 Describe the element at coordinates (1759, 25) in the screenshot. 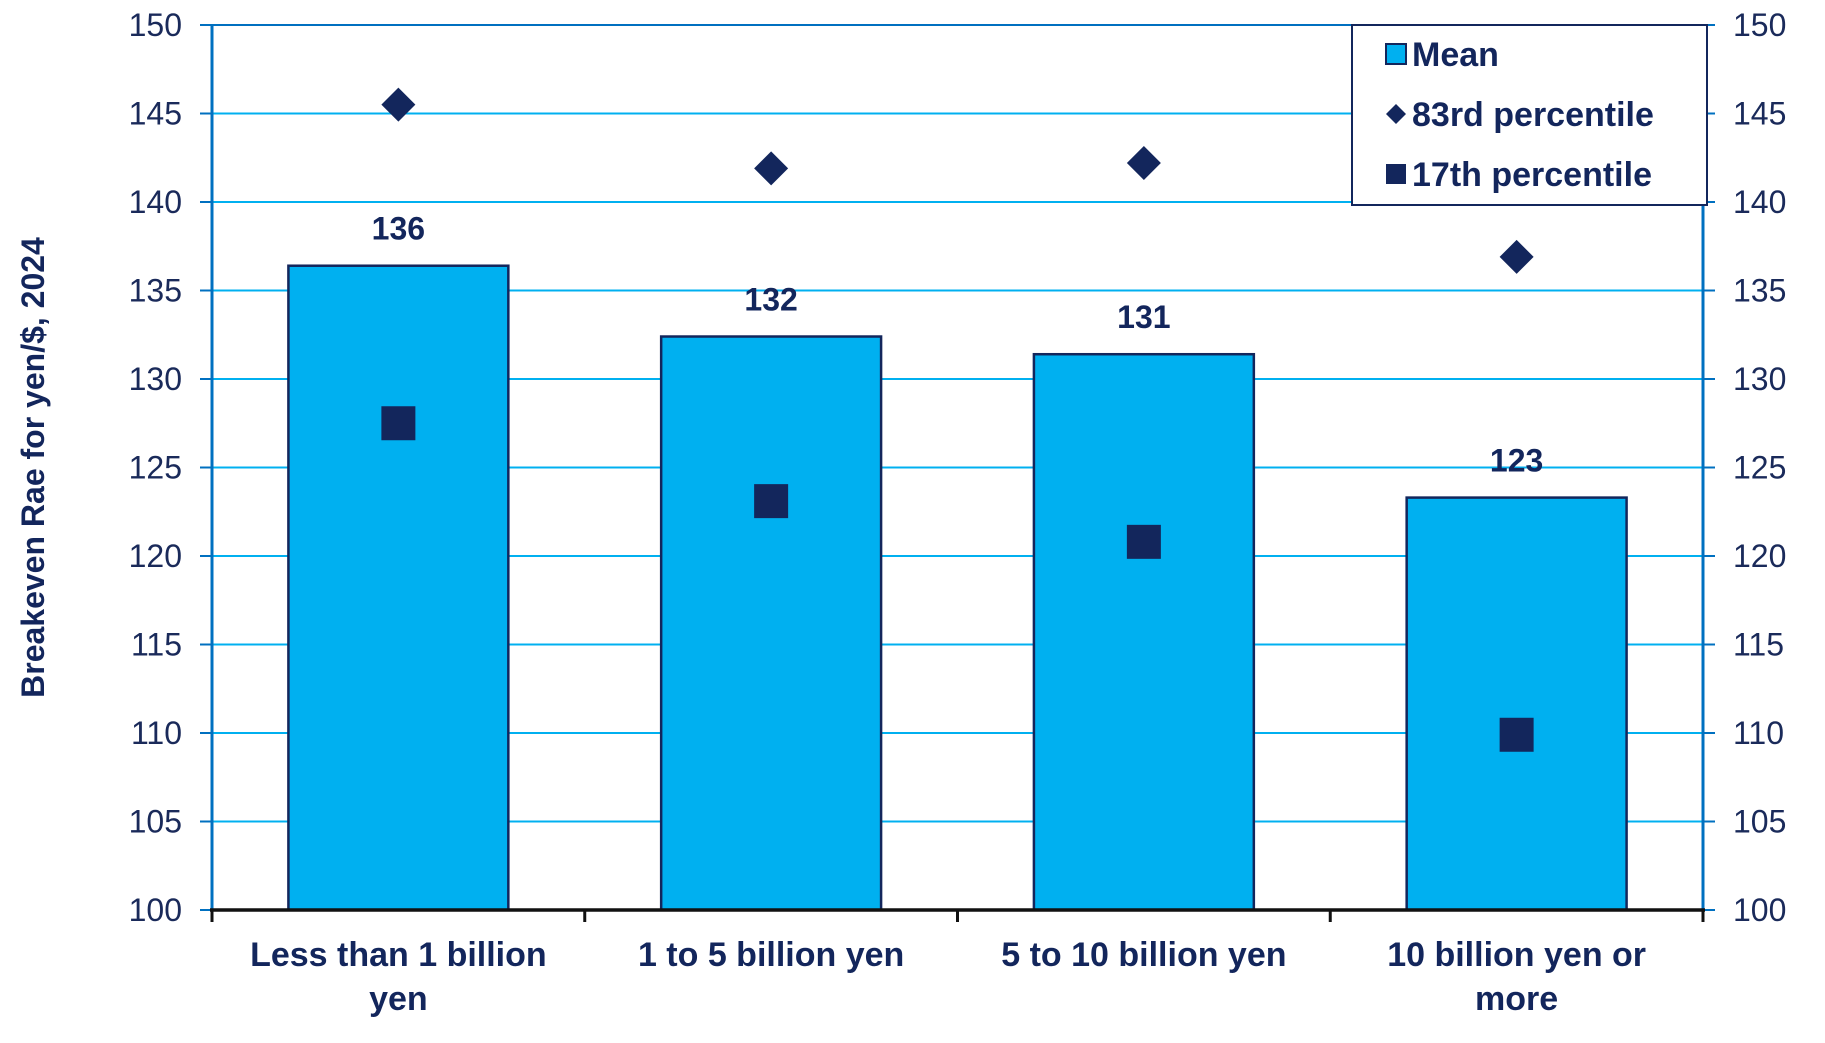

I see `y-tick-label-right: 150` at that location.